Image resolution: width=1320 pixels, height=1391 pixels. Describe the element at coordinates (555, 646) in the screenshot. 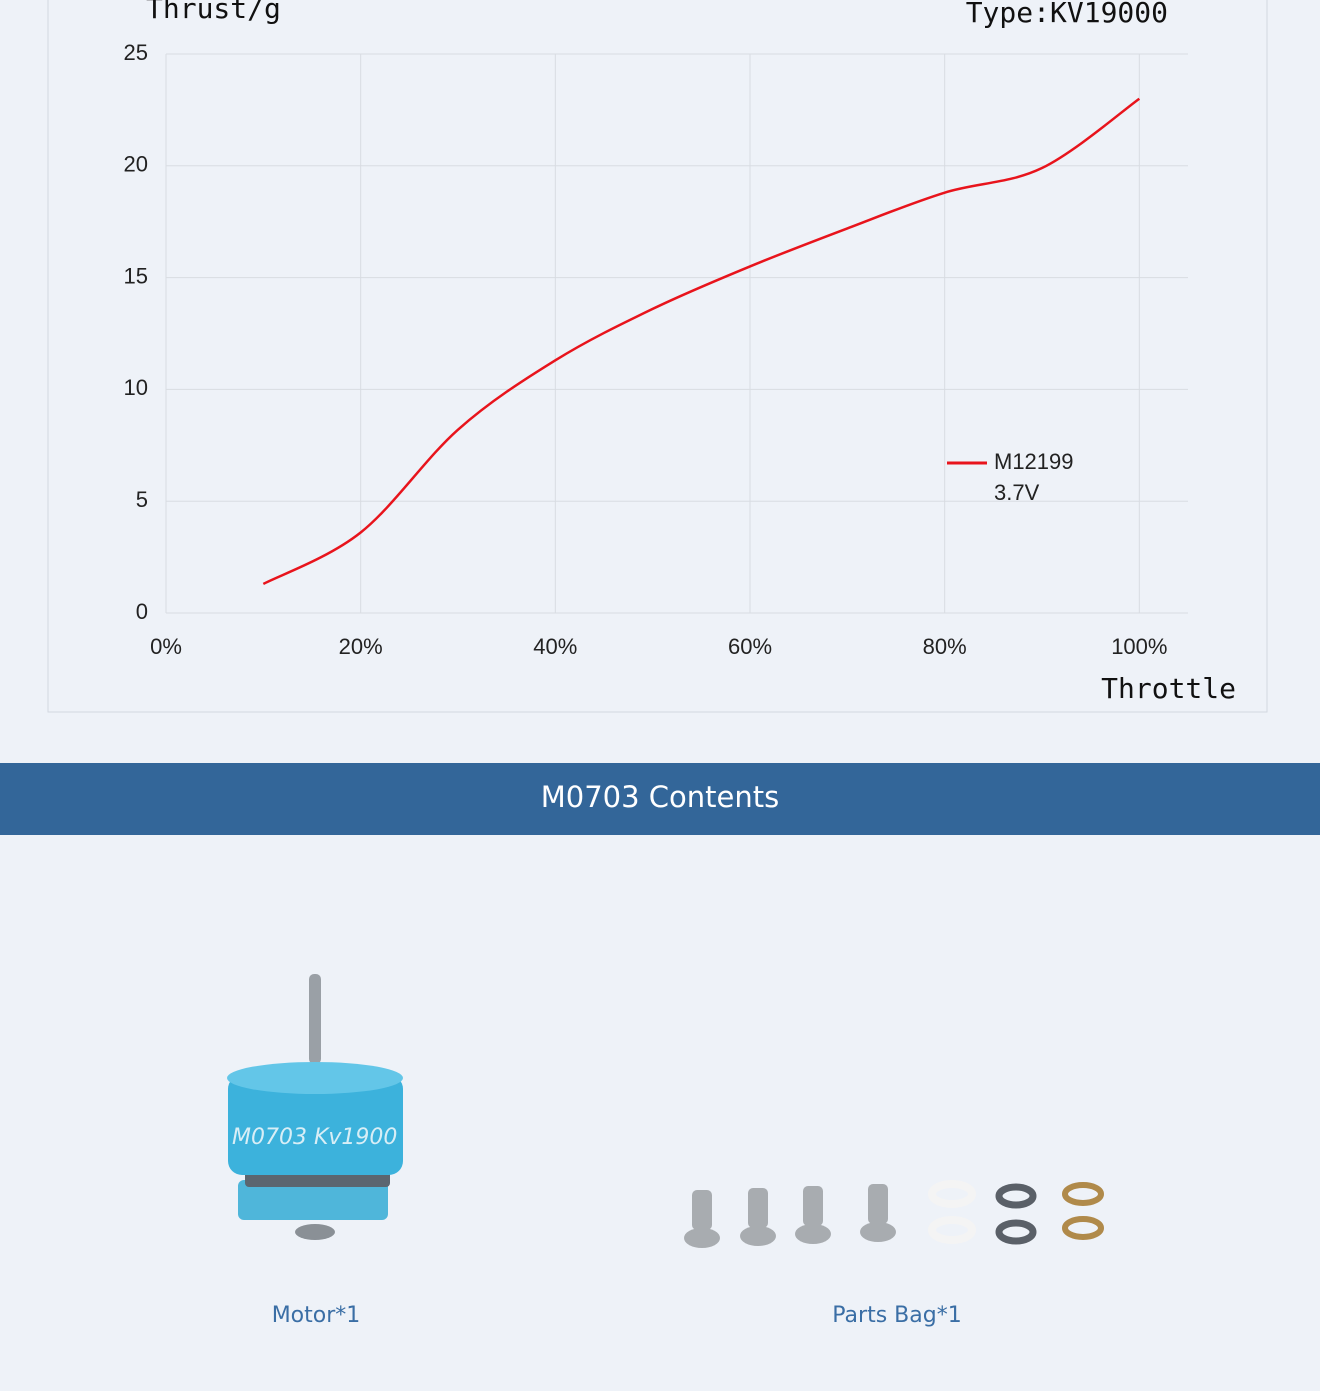

I see `x-tick-label: 40%` at that location.